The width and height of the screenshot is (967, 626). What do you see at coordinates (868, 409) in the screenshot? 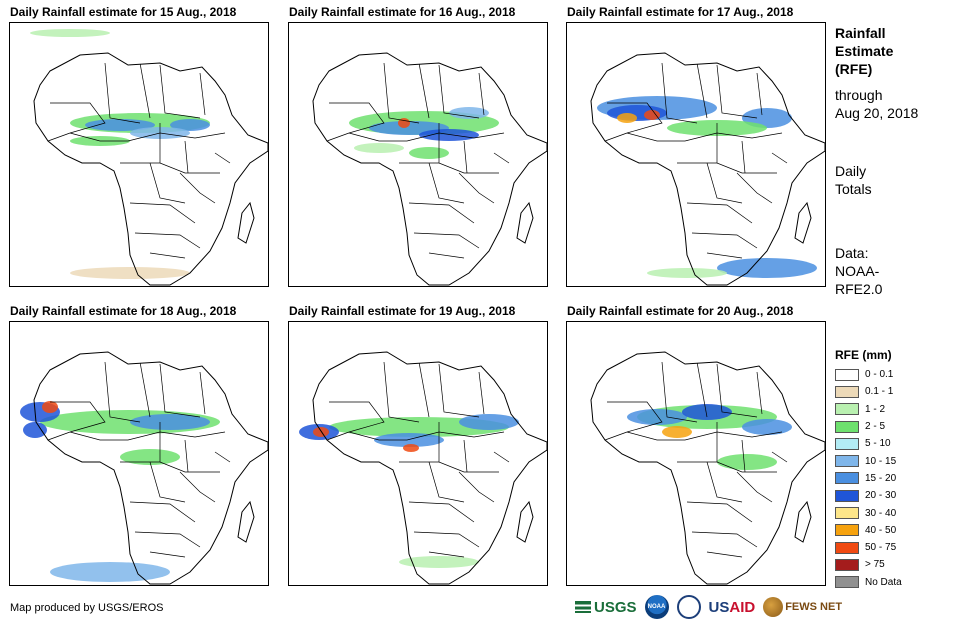
I see `legend-item: 1 - 2` at bounding box center [868, 409].